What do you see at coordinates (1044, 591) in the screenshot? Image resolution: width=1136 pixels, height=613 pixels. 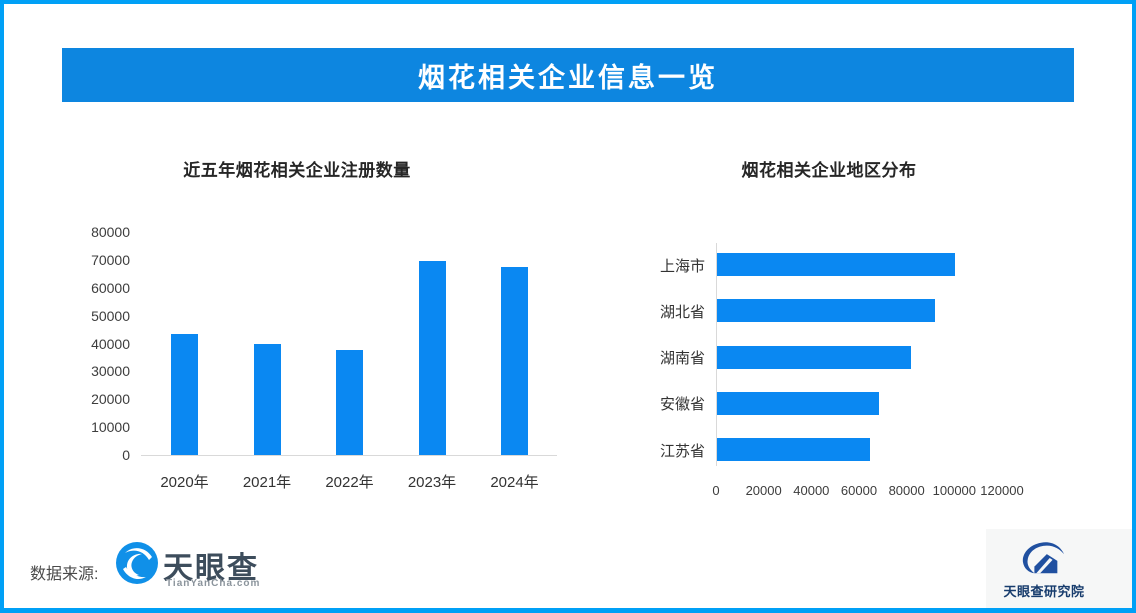 I see `research-institute-name: 天眼查研究院` at bounding box center [1044, 591].